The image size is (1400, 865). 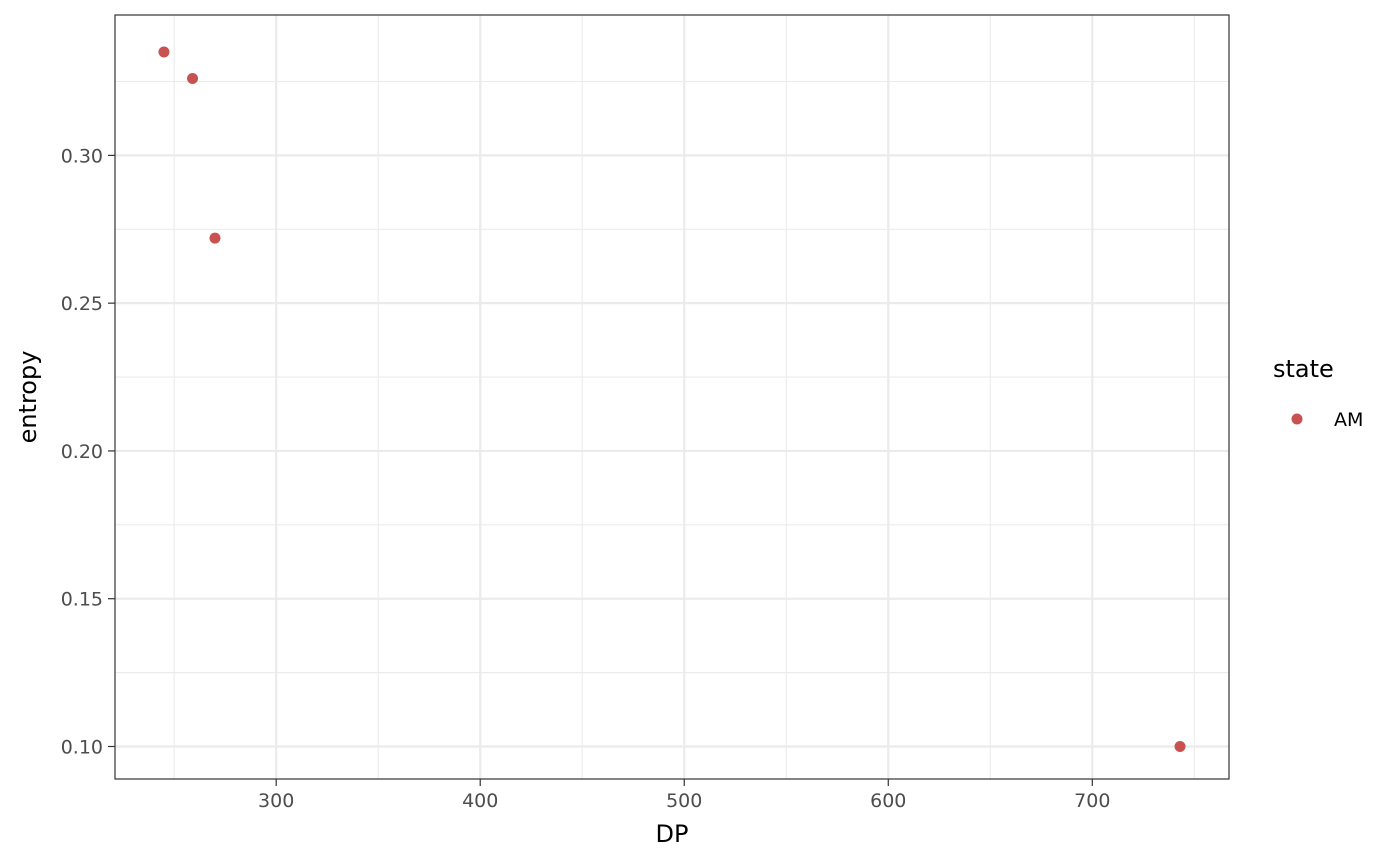 What do you see at coordinates (28, 397) in the screenshot?
I see `y-axis-title: entropy` at bounding box center [28, 397].